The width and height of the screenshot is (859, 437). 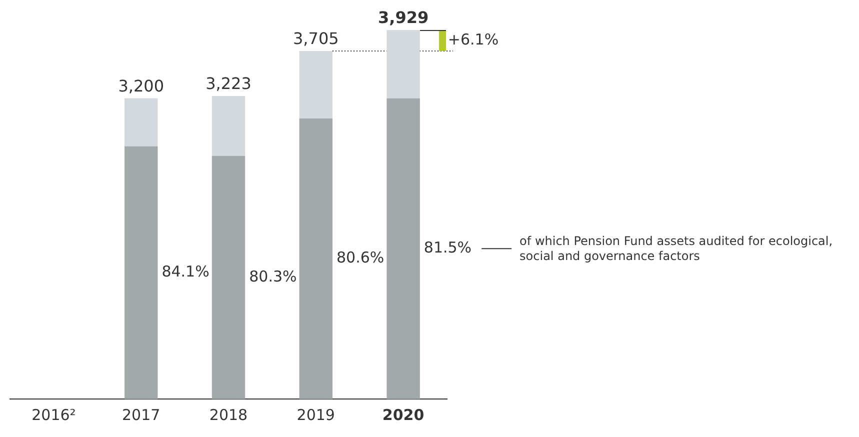 What do you see at coordinates (229, 84) in the screenshot?
I see `annotation: 3,223` at bounding box center [229, 84].